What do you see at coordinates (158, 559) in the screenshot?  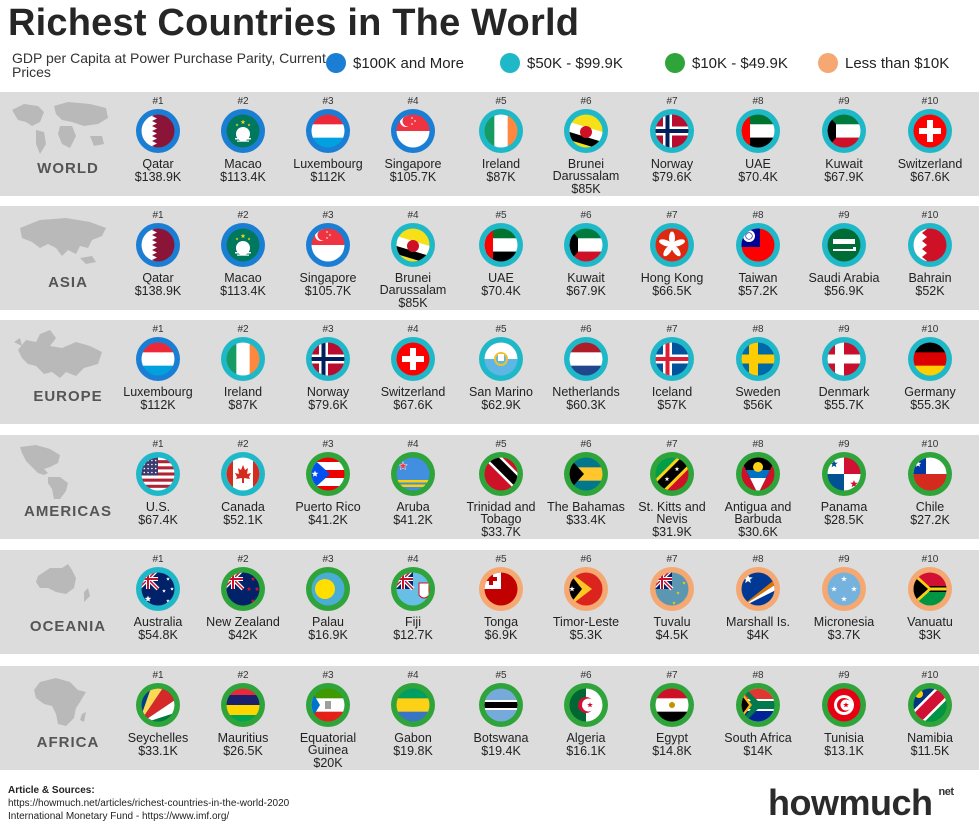 I see `rank-label: #1` at bounding box center [158, 559].